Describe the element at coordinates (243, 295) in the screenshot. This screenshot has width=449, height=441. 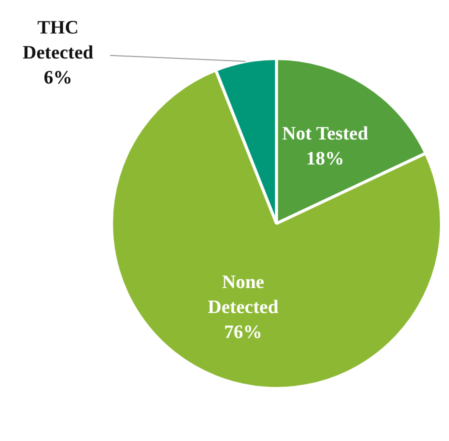
I see `slice-label: None Detected` at that location.